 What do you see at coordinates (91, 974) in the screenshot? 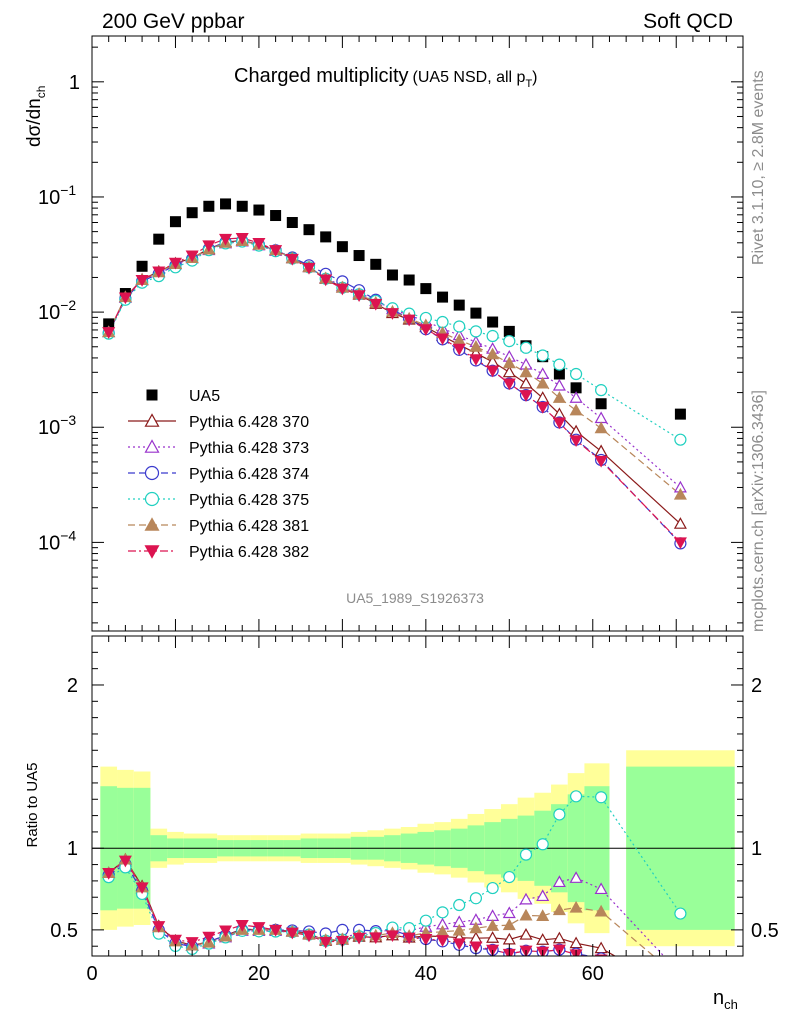
I see `x-tick-label: 0` at bounding box center [91, 974].